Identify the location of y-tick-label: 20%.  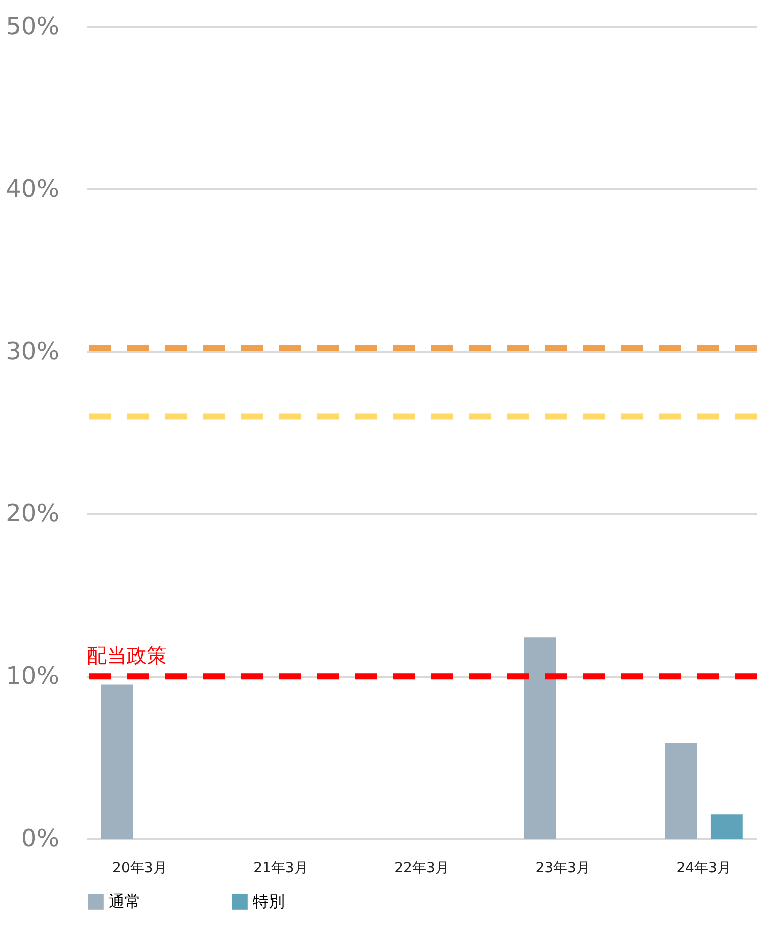
(33, 514).